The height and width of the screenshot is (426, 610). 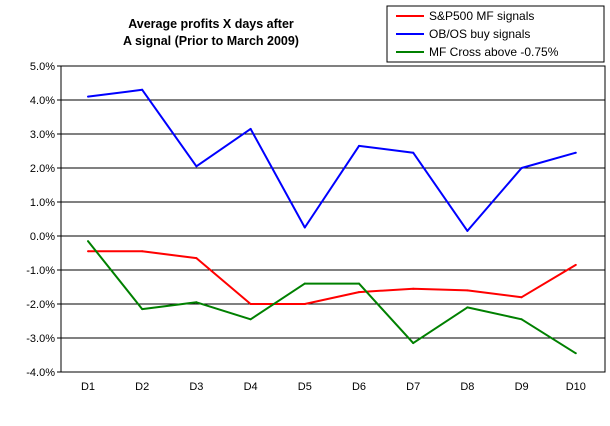 I want to click on x-tick-label: D9, so click(x=522, y=387).